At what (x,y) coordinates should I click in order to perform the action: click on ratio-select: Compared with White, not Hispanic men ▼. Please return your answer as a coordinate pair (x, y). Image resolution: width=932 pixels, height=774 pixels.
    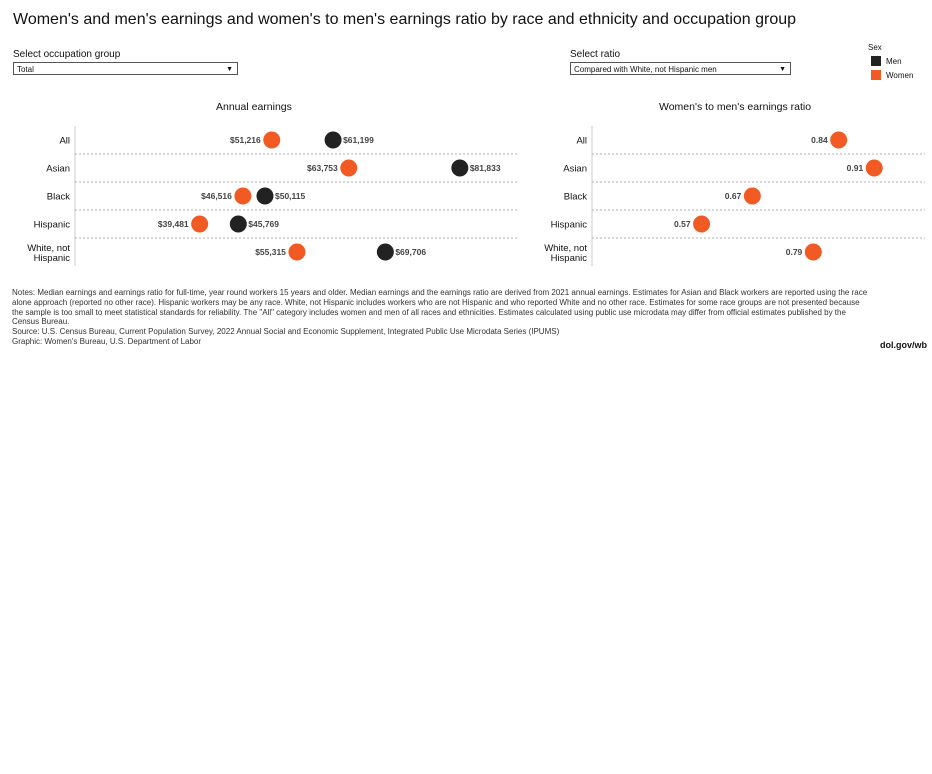
    Looking at the image, I should click on (680, 68).